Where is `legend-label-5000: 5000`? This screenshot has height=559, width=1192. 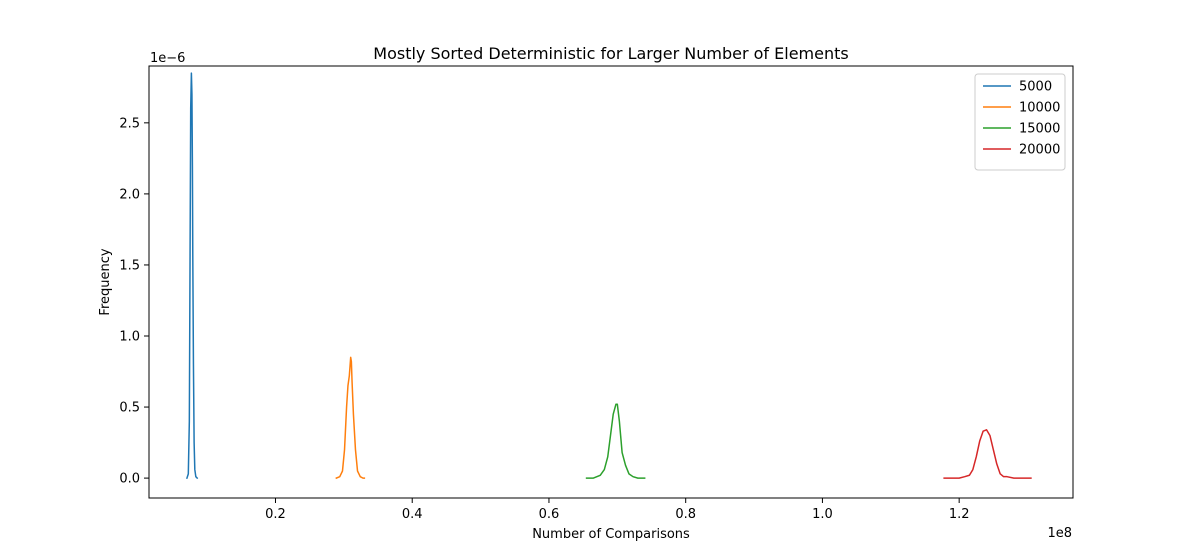 legend-label-5000: 5000 is located at coordinates (1035, 87).